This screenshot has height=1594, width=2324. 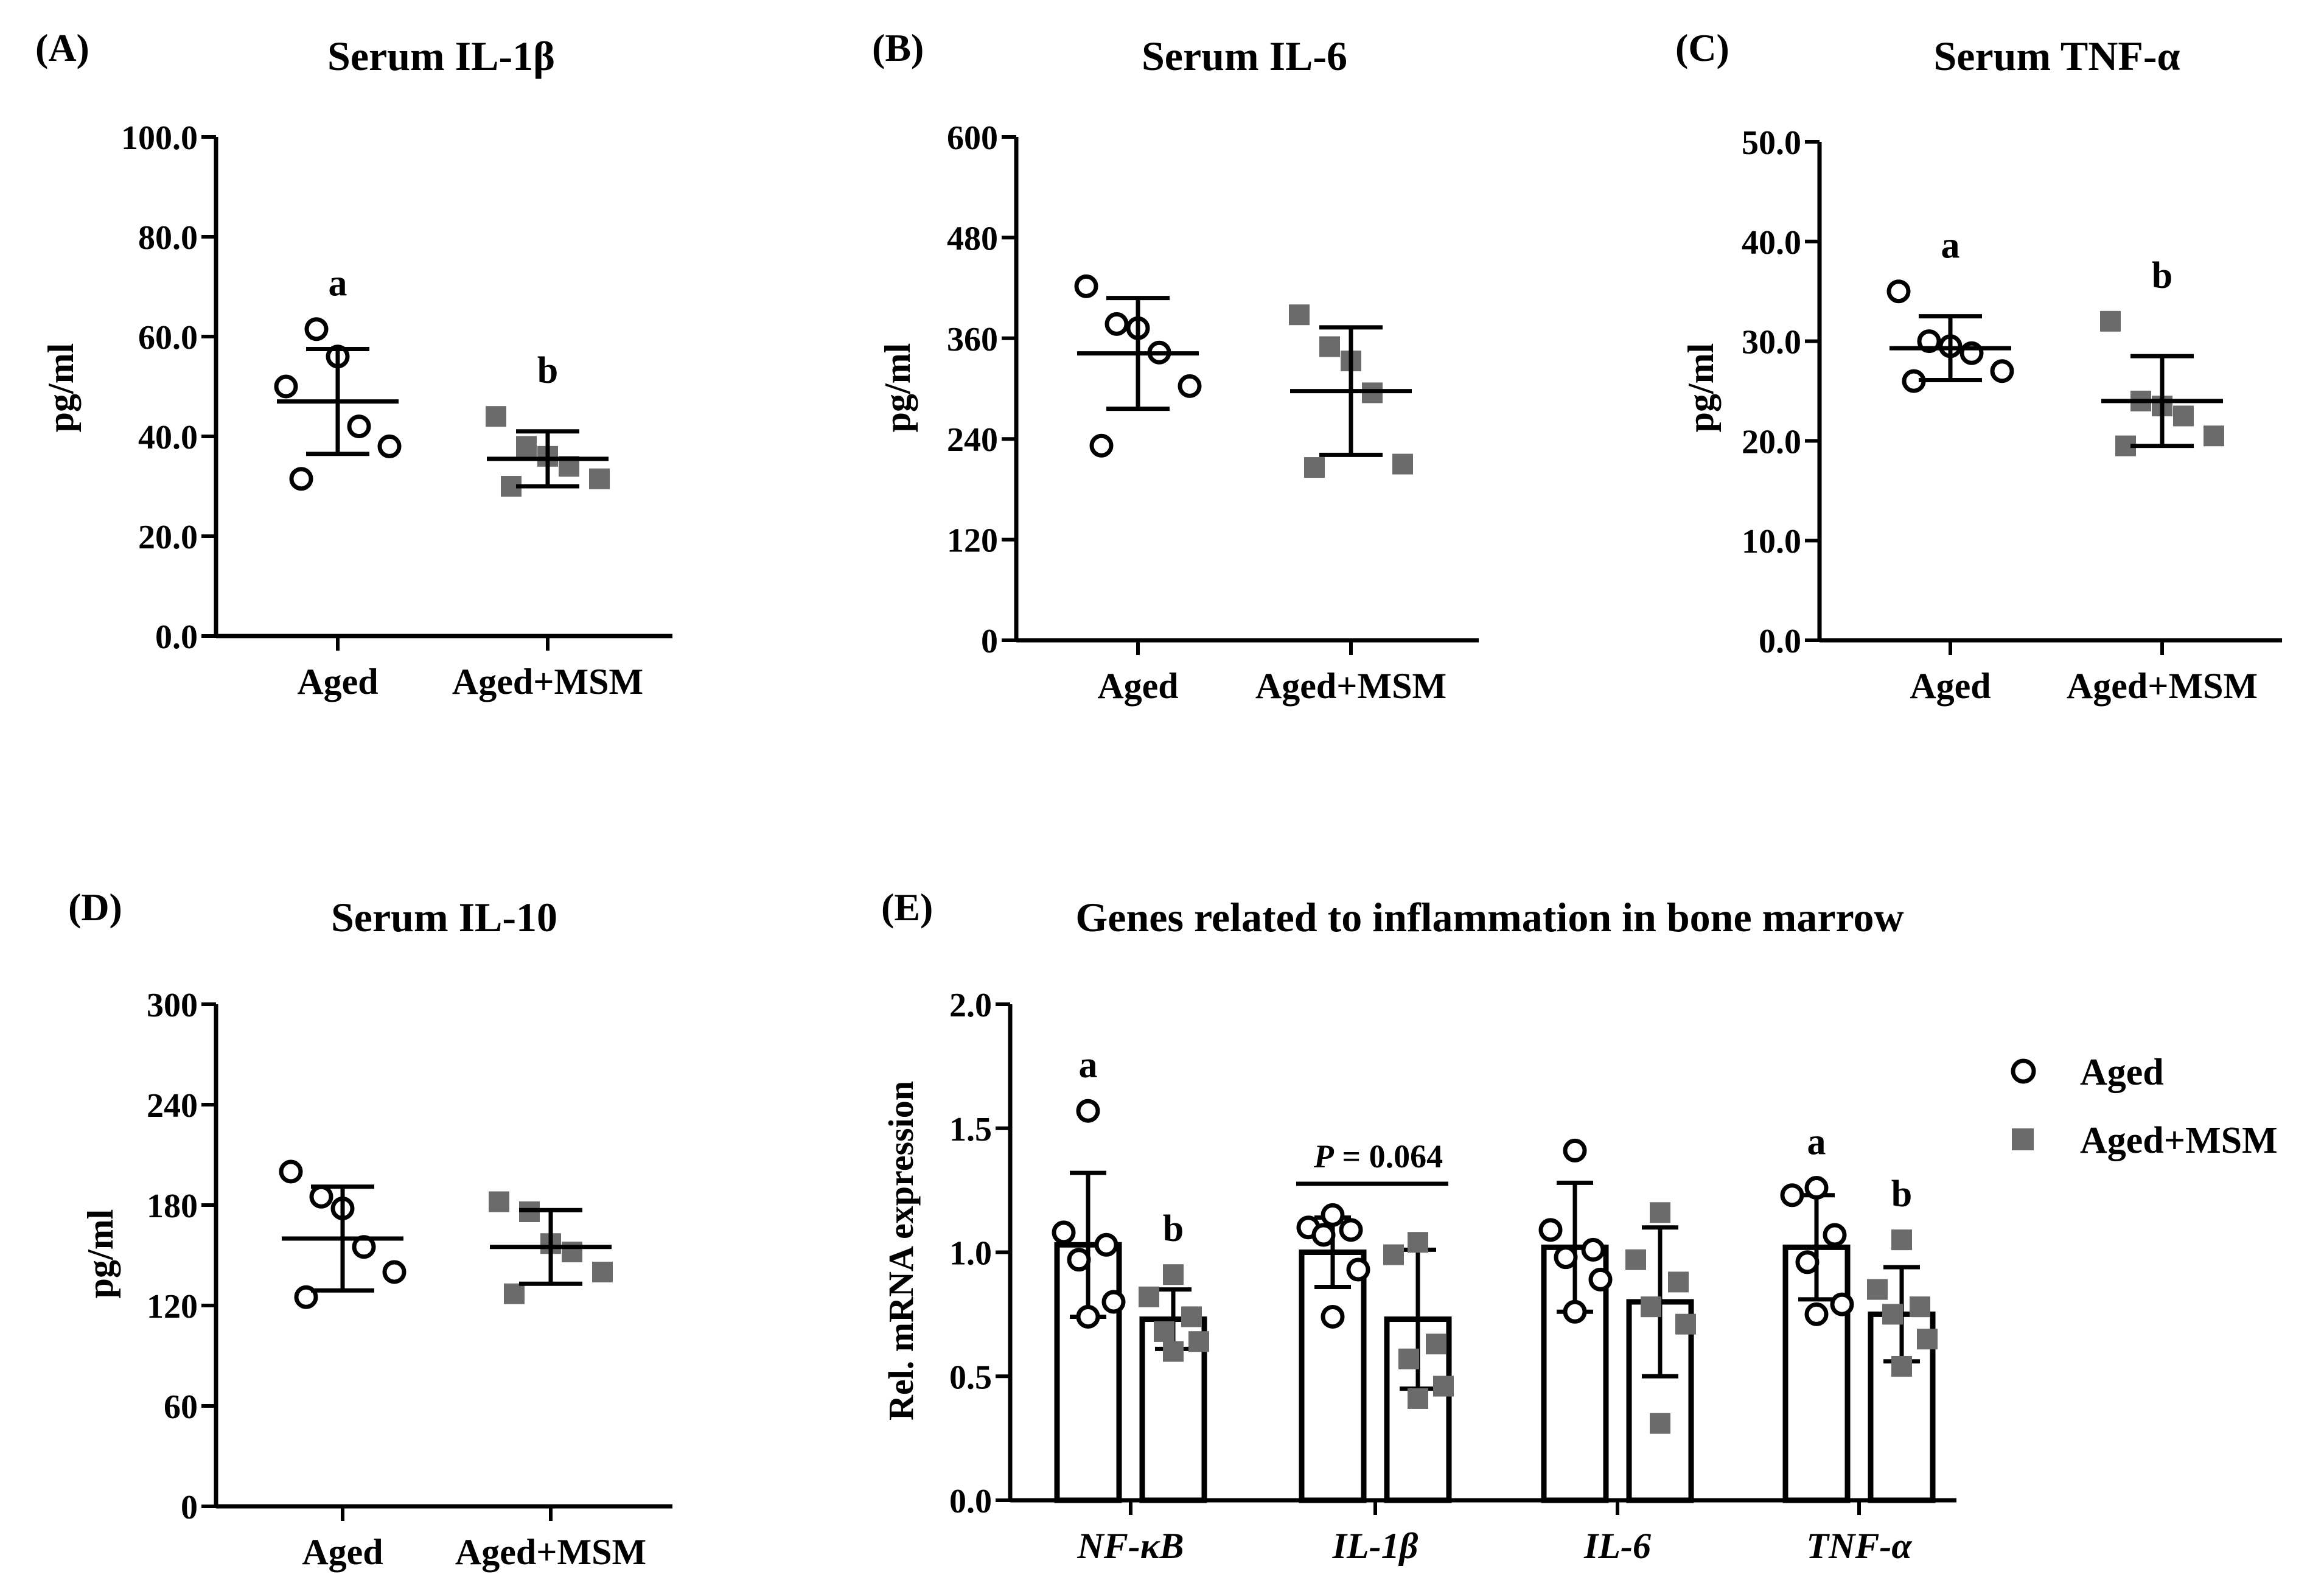 What do you see at coordinates (547, 370) in the screenshot?
I see `panel-a-sig-letter: b` at bounding box center [547, 370].